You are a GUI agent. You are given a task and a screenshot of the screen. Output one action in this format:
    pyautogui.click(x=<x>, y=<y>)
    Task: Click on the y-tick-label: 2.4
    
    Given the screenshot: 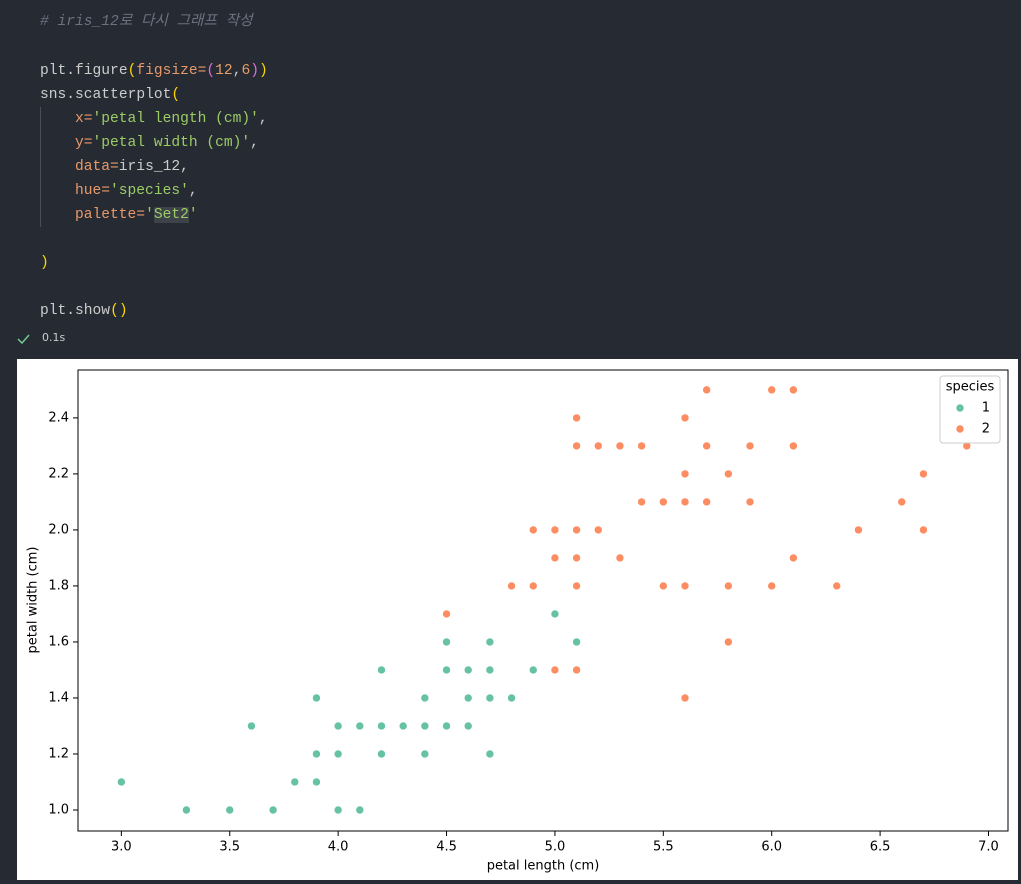 What is the action you would take?
    pyautogui.click(x=58, y=417)
    